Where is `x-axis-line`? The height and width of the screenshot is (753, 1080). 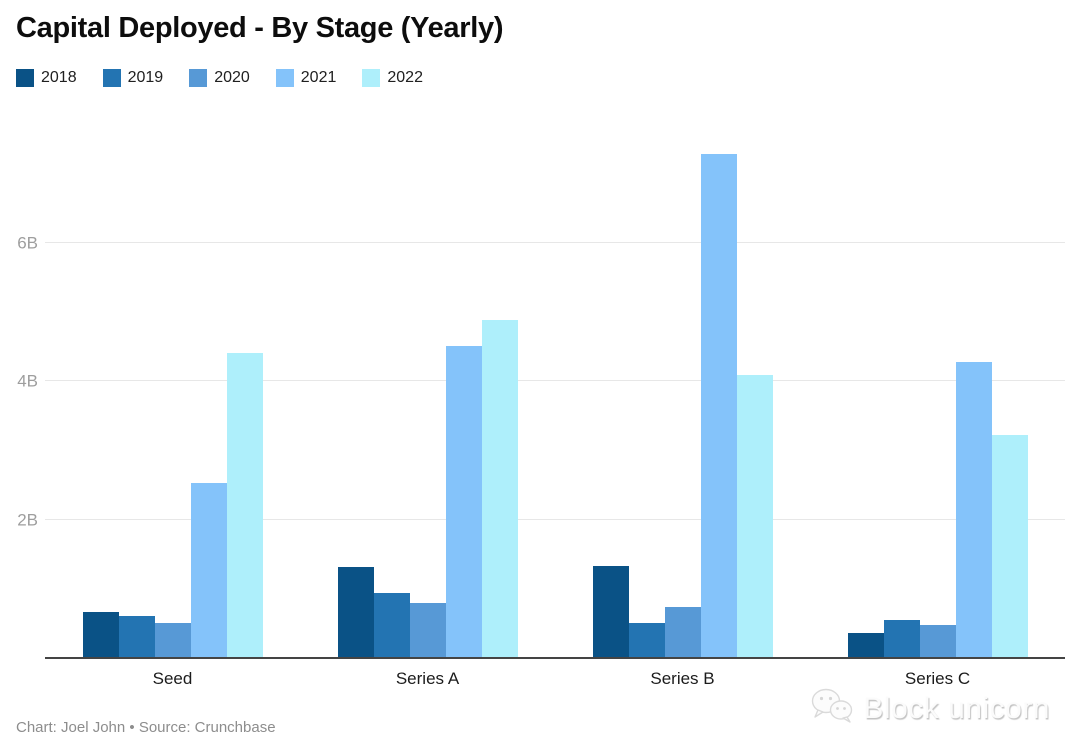
x-axis-line is located at coordinates (555, 658).